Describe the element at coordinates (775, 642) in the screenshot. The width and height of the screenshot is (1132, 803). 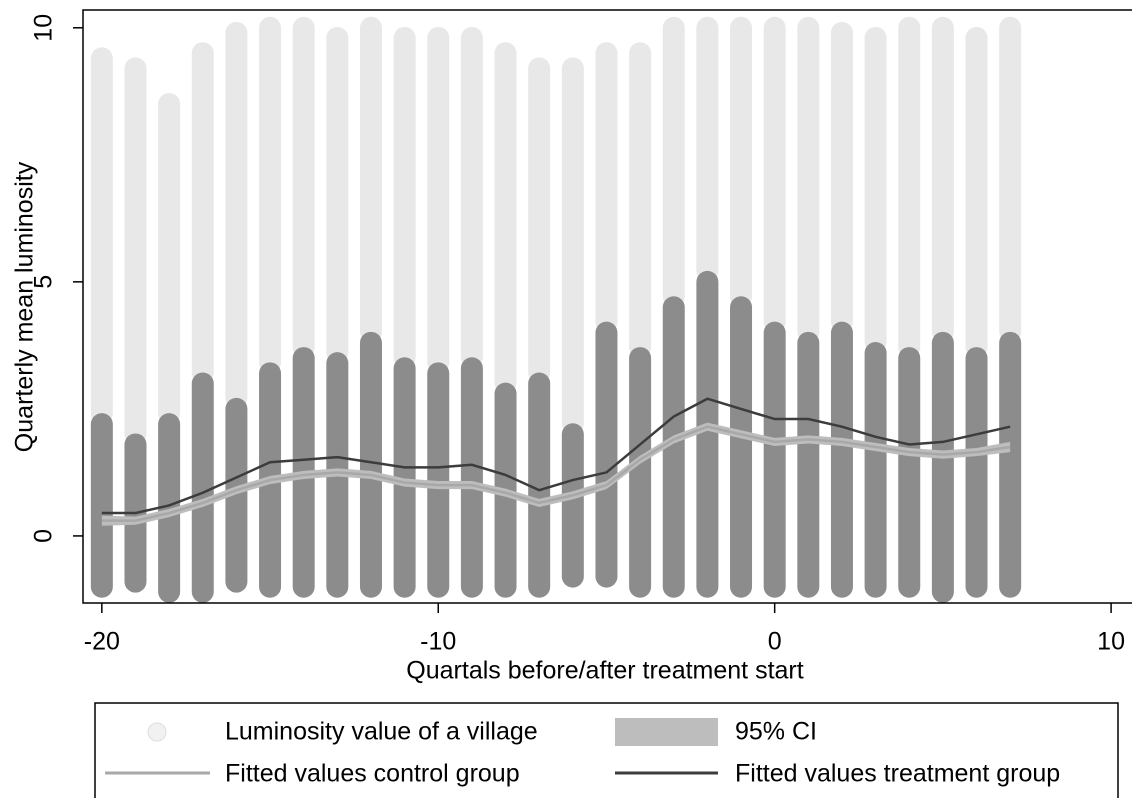
I see `x-tick-label: 0` at that location.